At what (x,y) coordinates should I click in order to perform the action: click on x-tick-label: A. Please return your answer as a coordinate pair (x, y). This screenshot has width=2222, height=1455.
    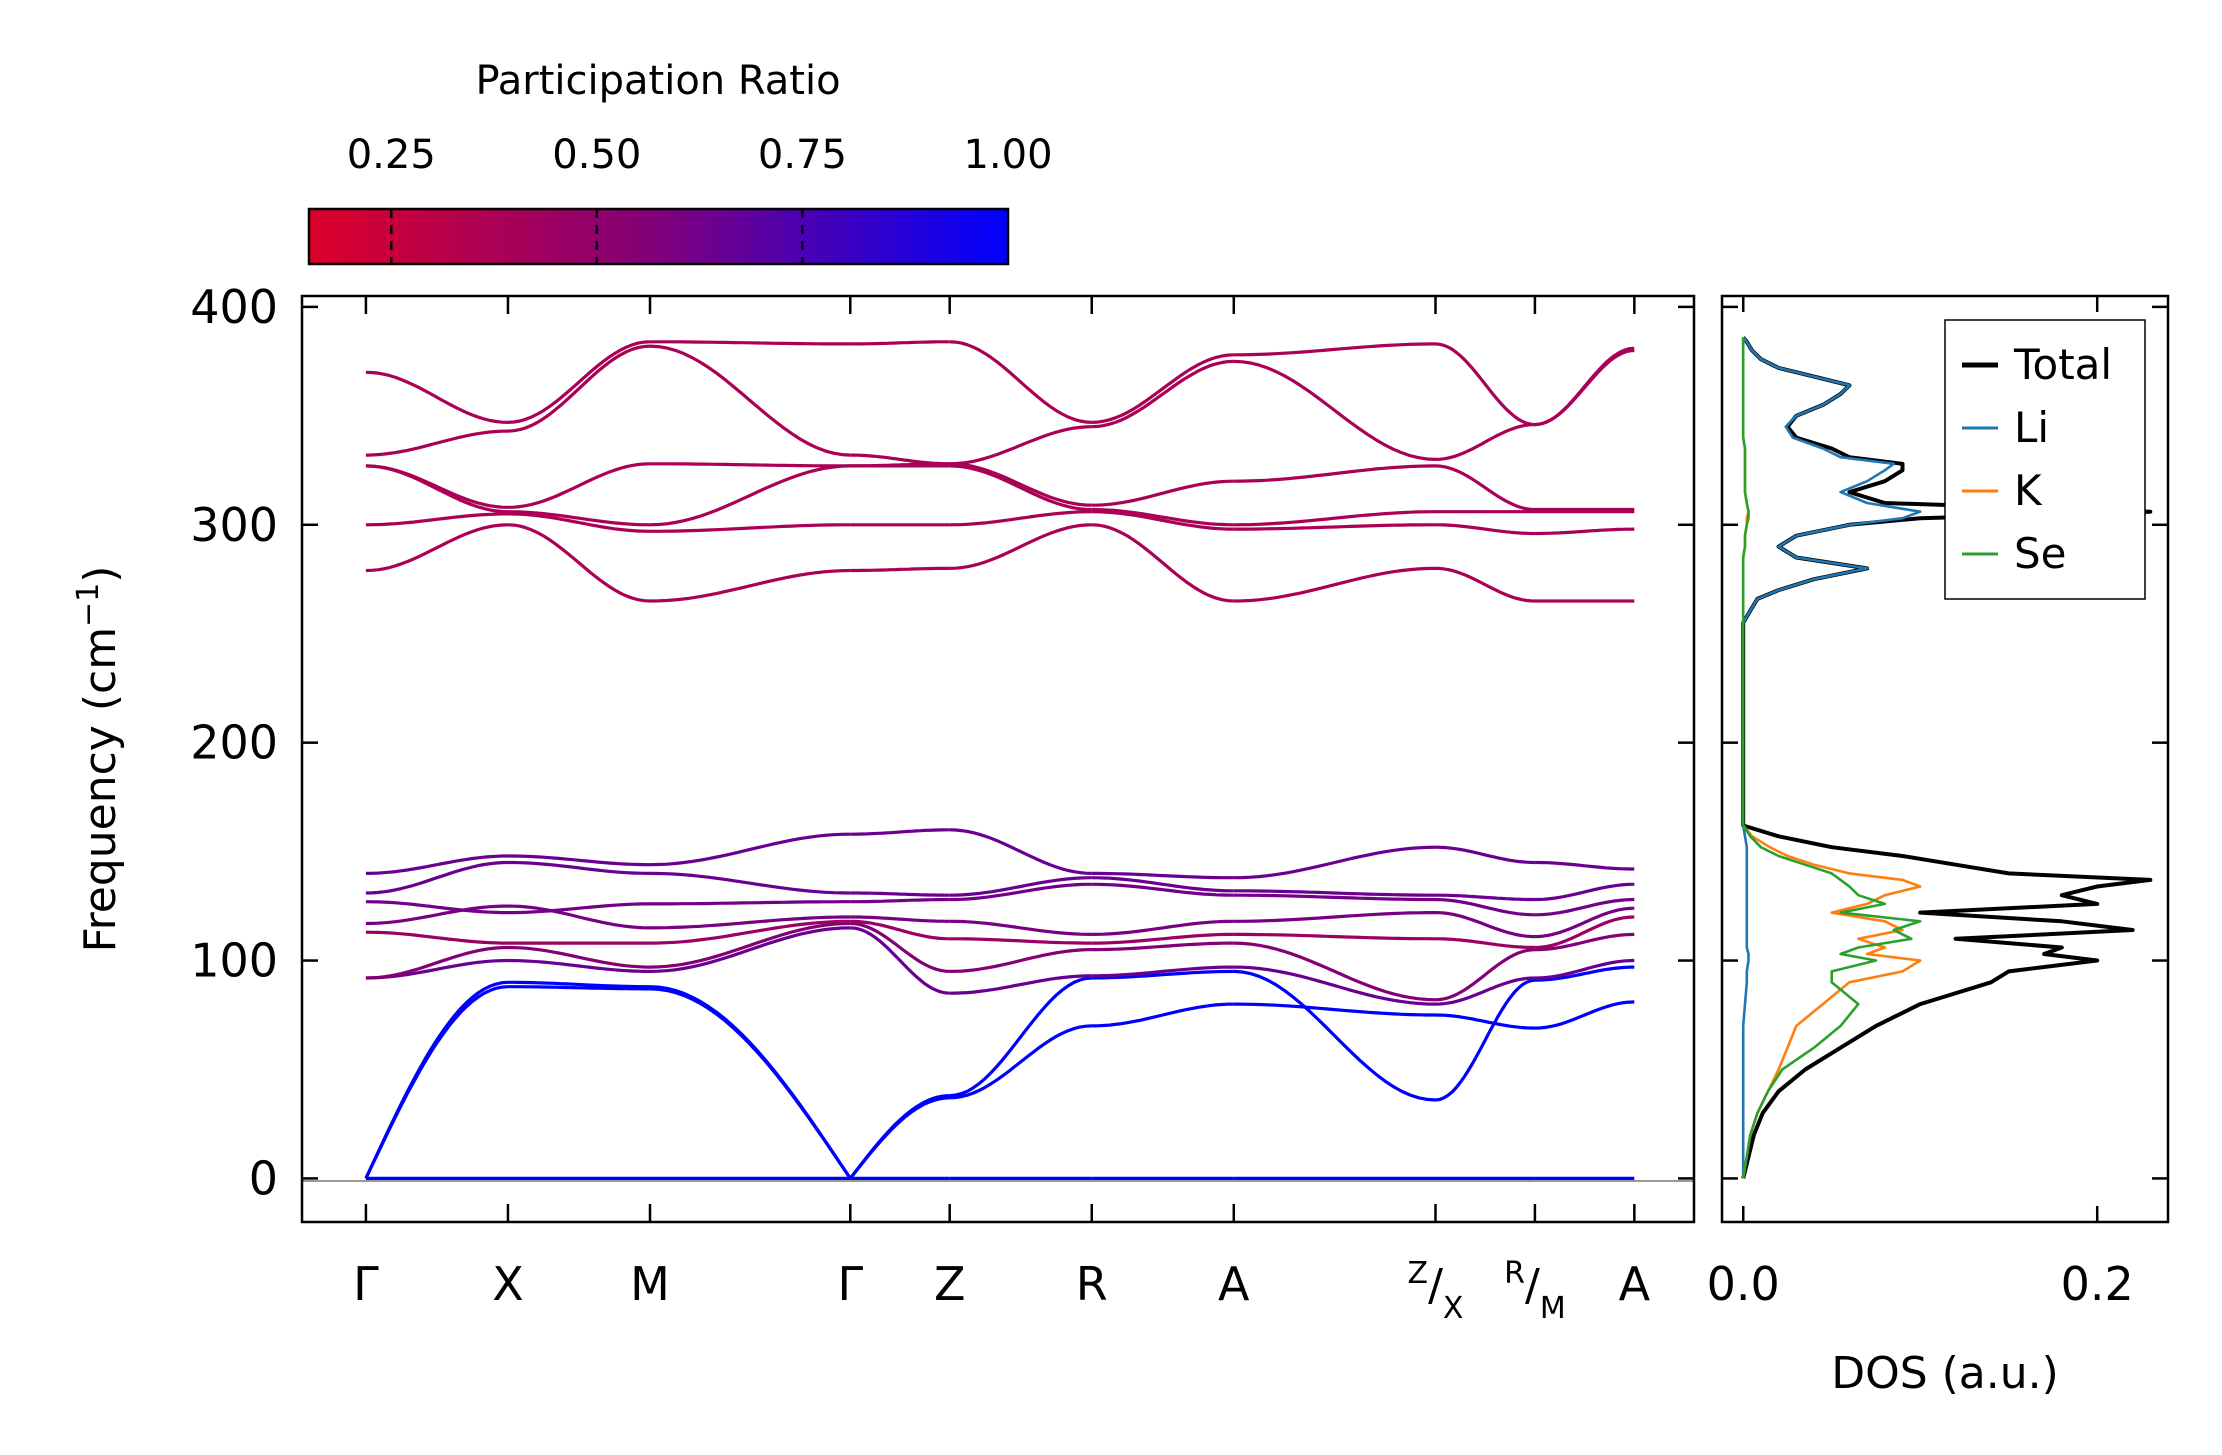
    Looking at the image, I should click on (1635, 1284).